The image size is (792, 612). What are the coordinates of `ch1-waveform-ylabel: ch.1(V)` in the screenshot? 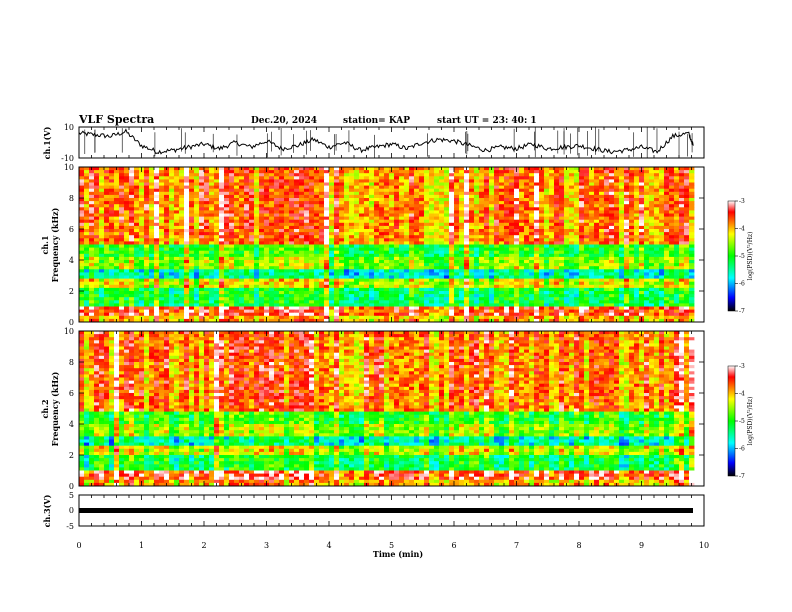 It's located at (47, 142).